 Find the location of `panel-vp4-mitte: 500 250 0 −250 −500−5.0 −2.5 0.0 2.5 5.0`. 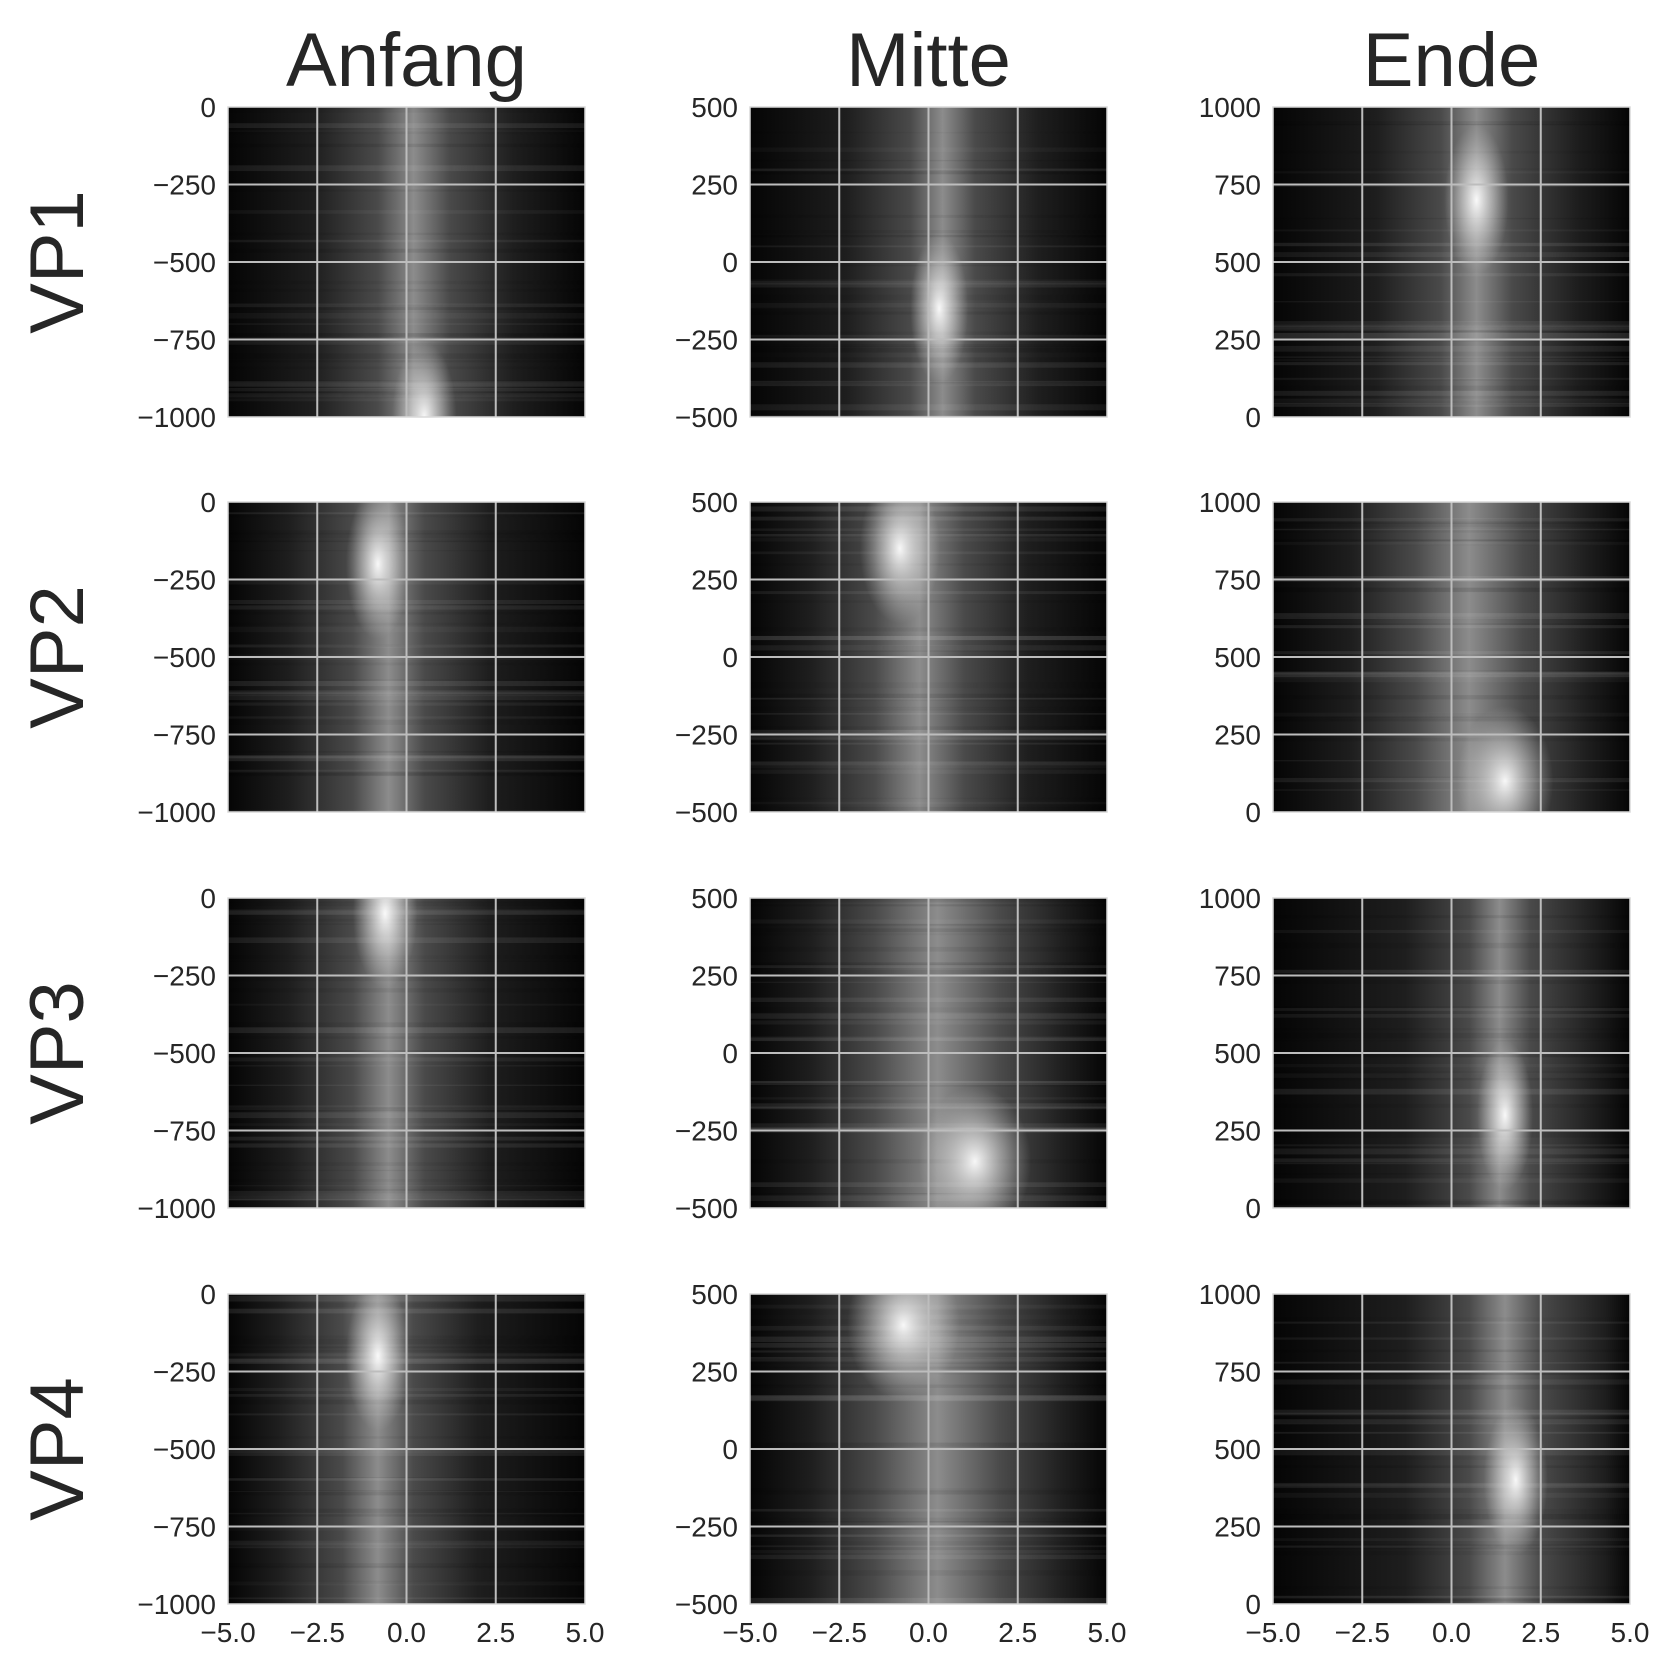

panel-vp4-mitte: 500 250 0 −250 −500−5.0 −2.5 0.0 2.5 5.0 is located at coordinates (901, 1463).